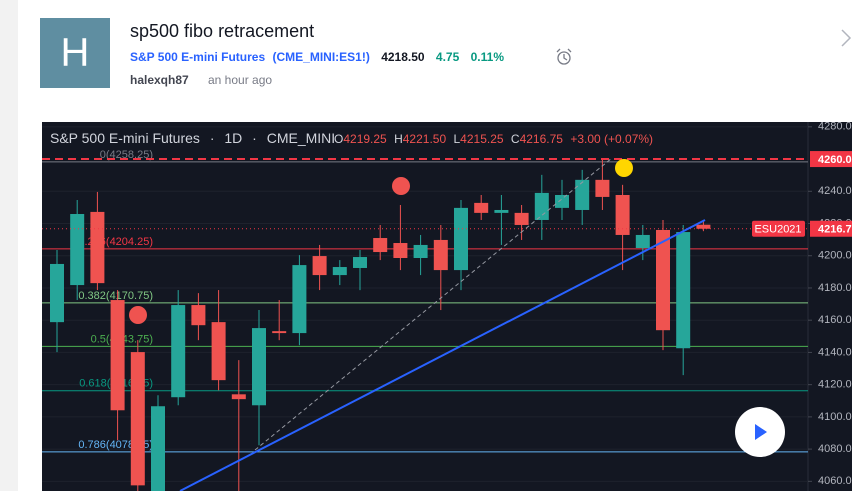 This screenshot has height=491, width=852. Describe the element at coordinates (321, 57) in the screenshot. I see `symbol-code: (CME_MINI:ES1!)` at that location.